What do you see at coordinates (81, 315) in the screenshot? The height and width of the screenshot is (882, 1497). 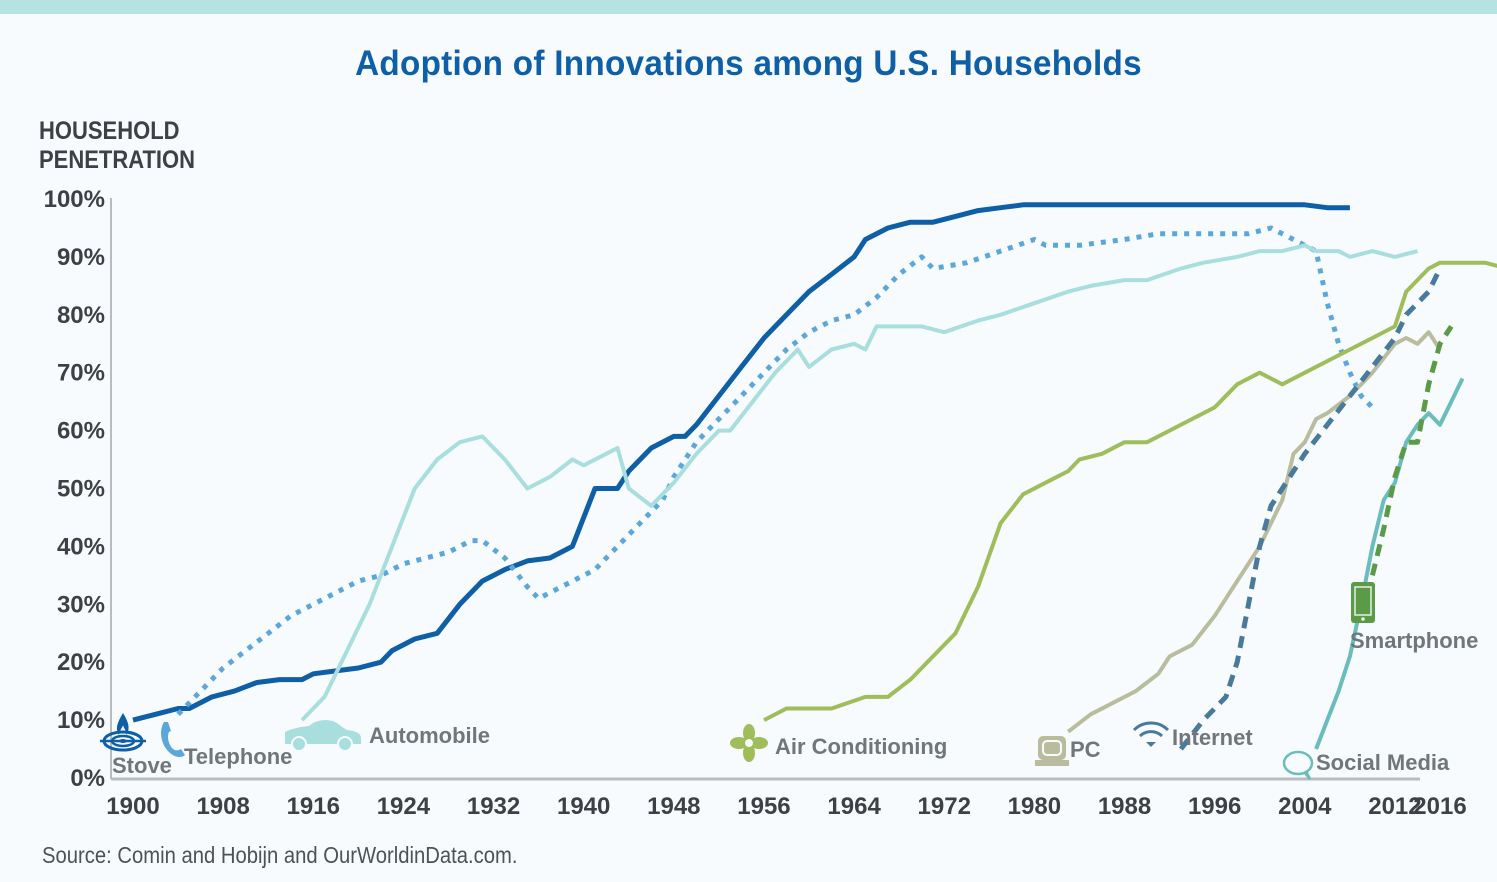 I see `y-tick-label: 80%` at bounding box center [81, 315].